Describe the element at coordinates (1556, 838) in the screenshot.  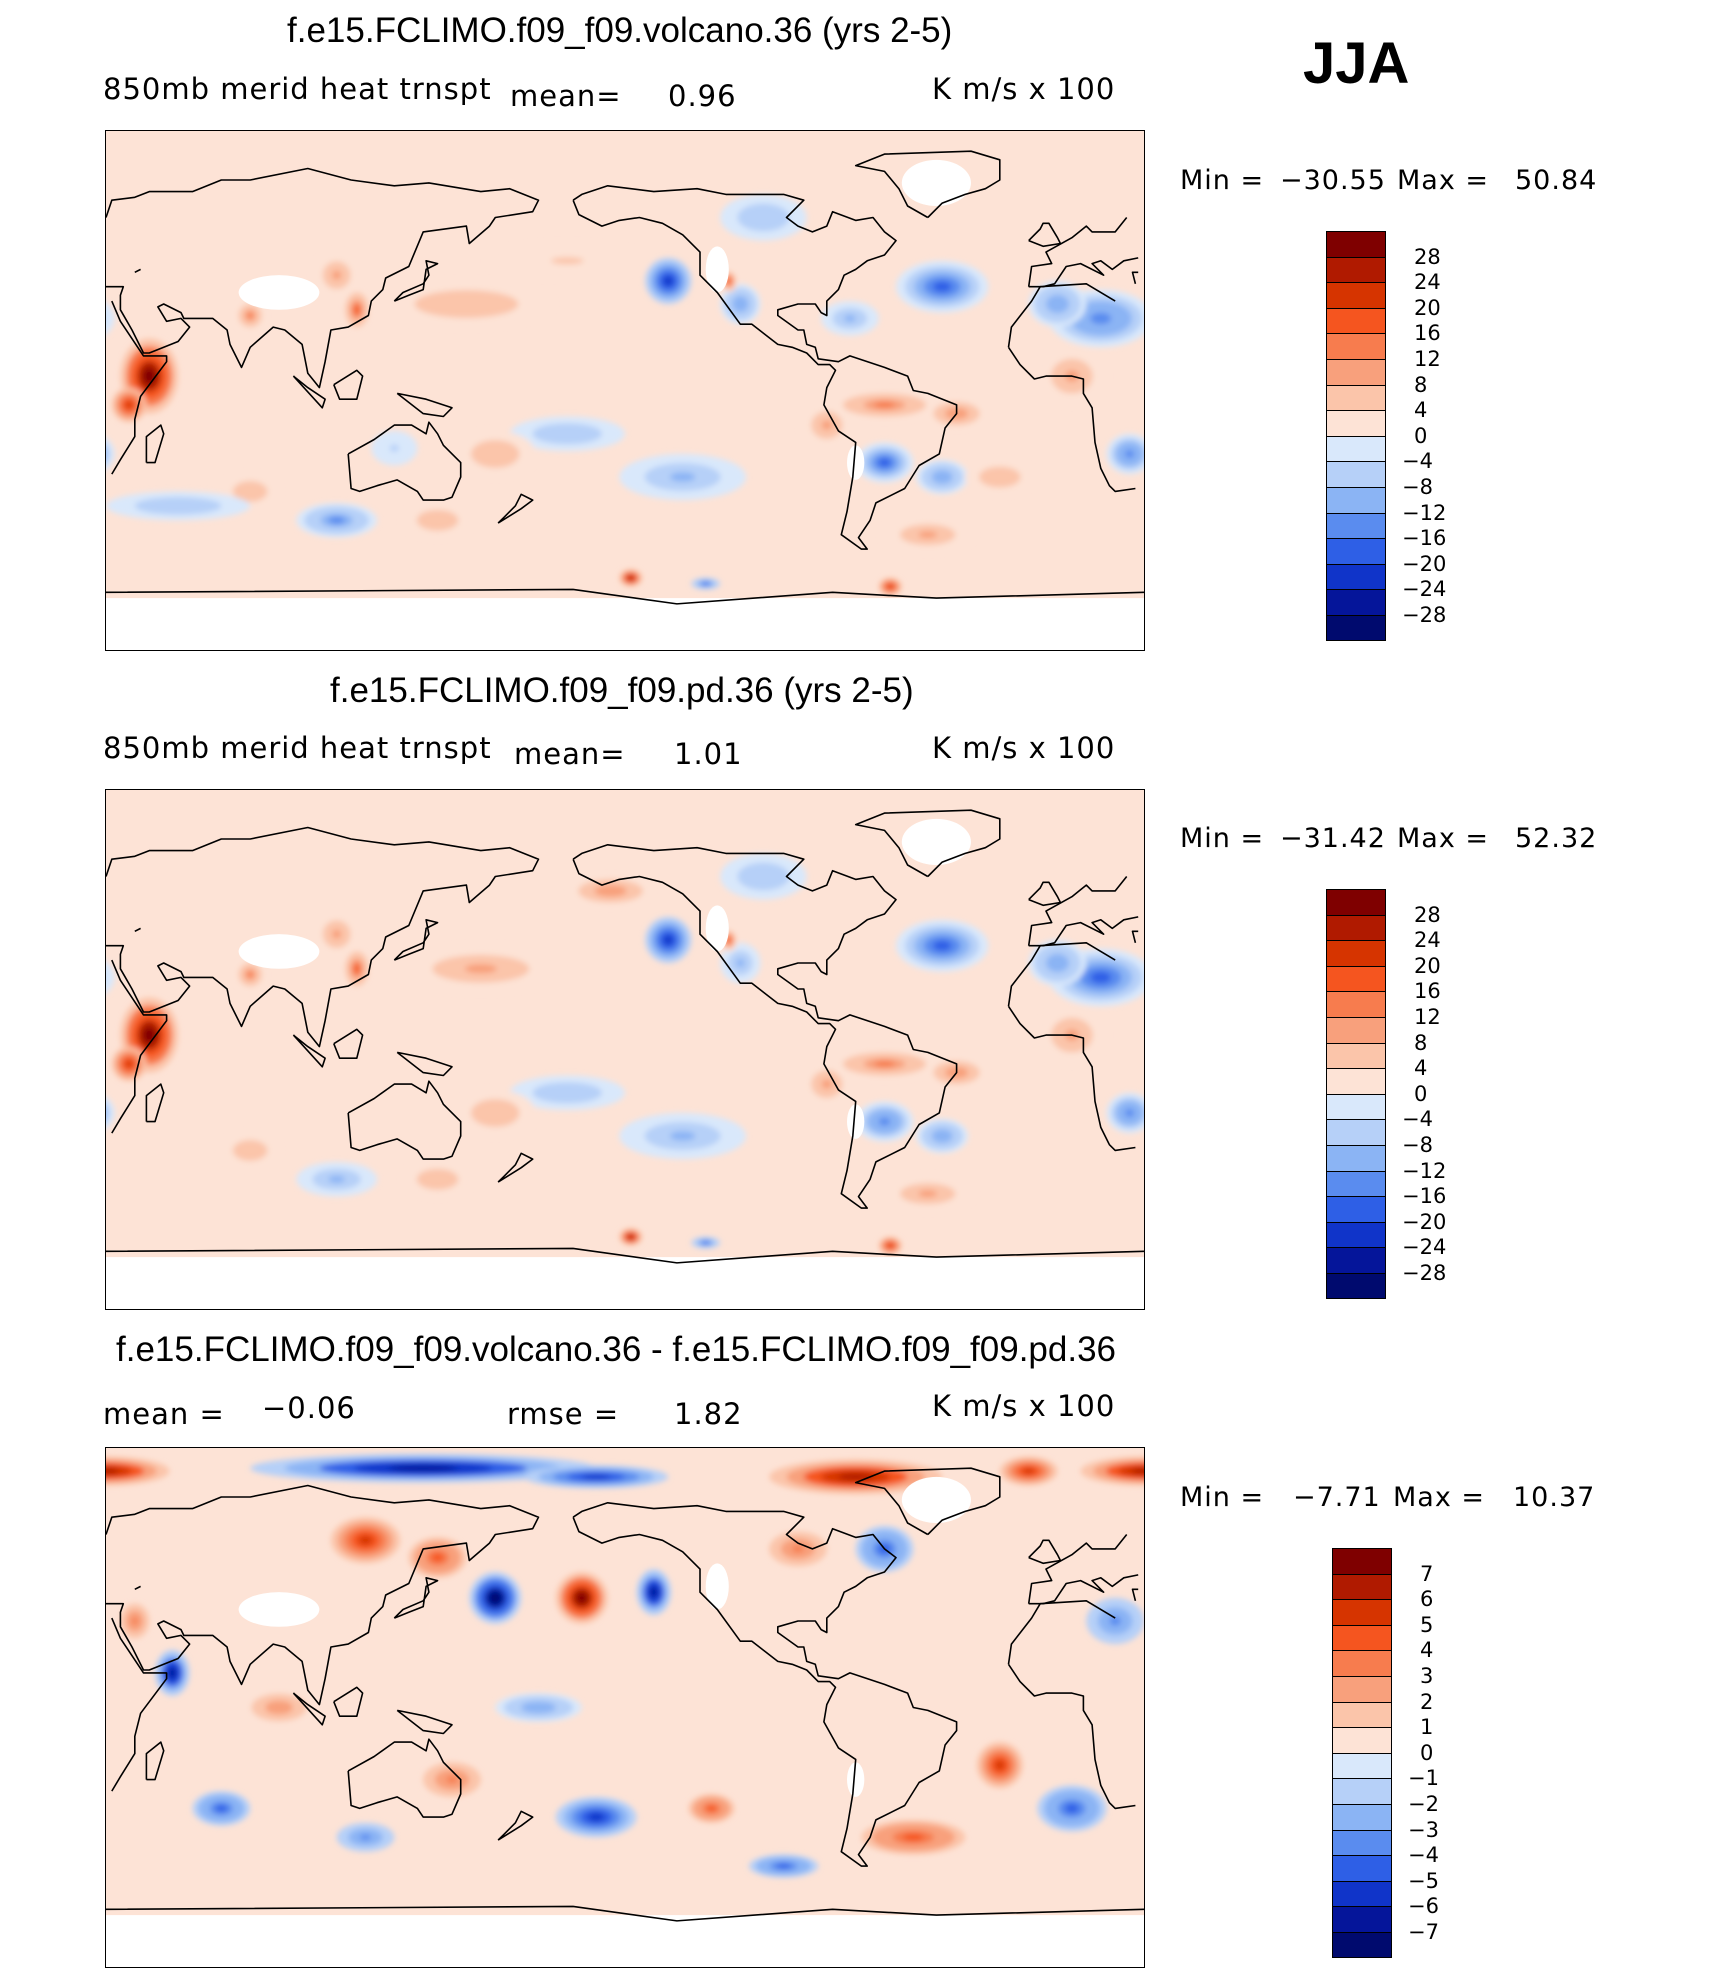
I see `panel-2-max-value: 52.32` at that location.